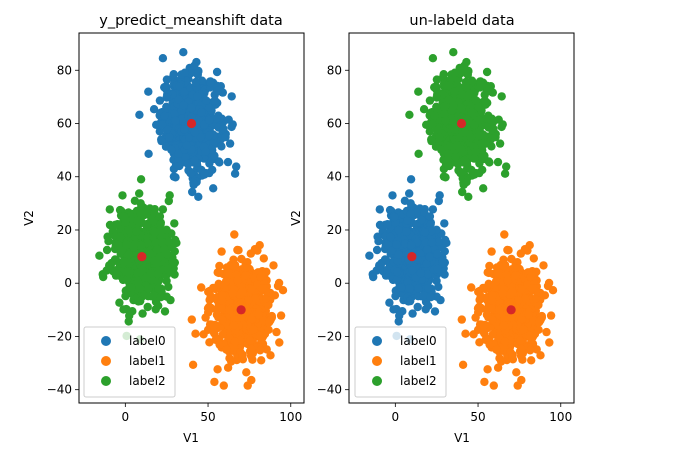 This screenshot has width=675, height=462. What do you see at coordinates (147, 381) in the screenshot?
I see `legend-label2: label2` at bounding box center [147, 381].